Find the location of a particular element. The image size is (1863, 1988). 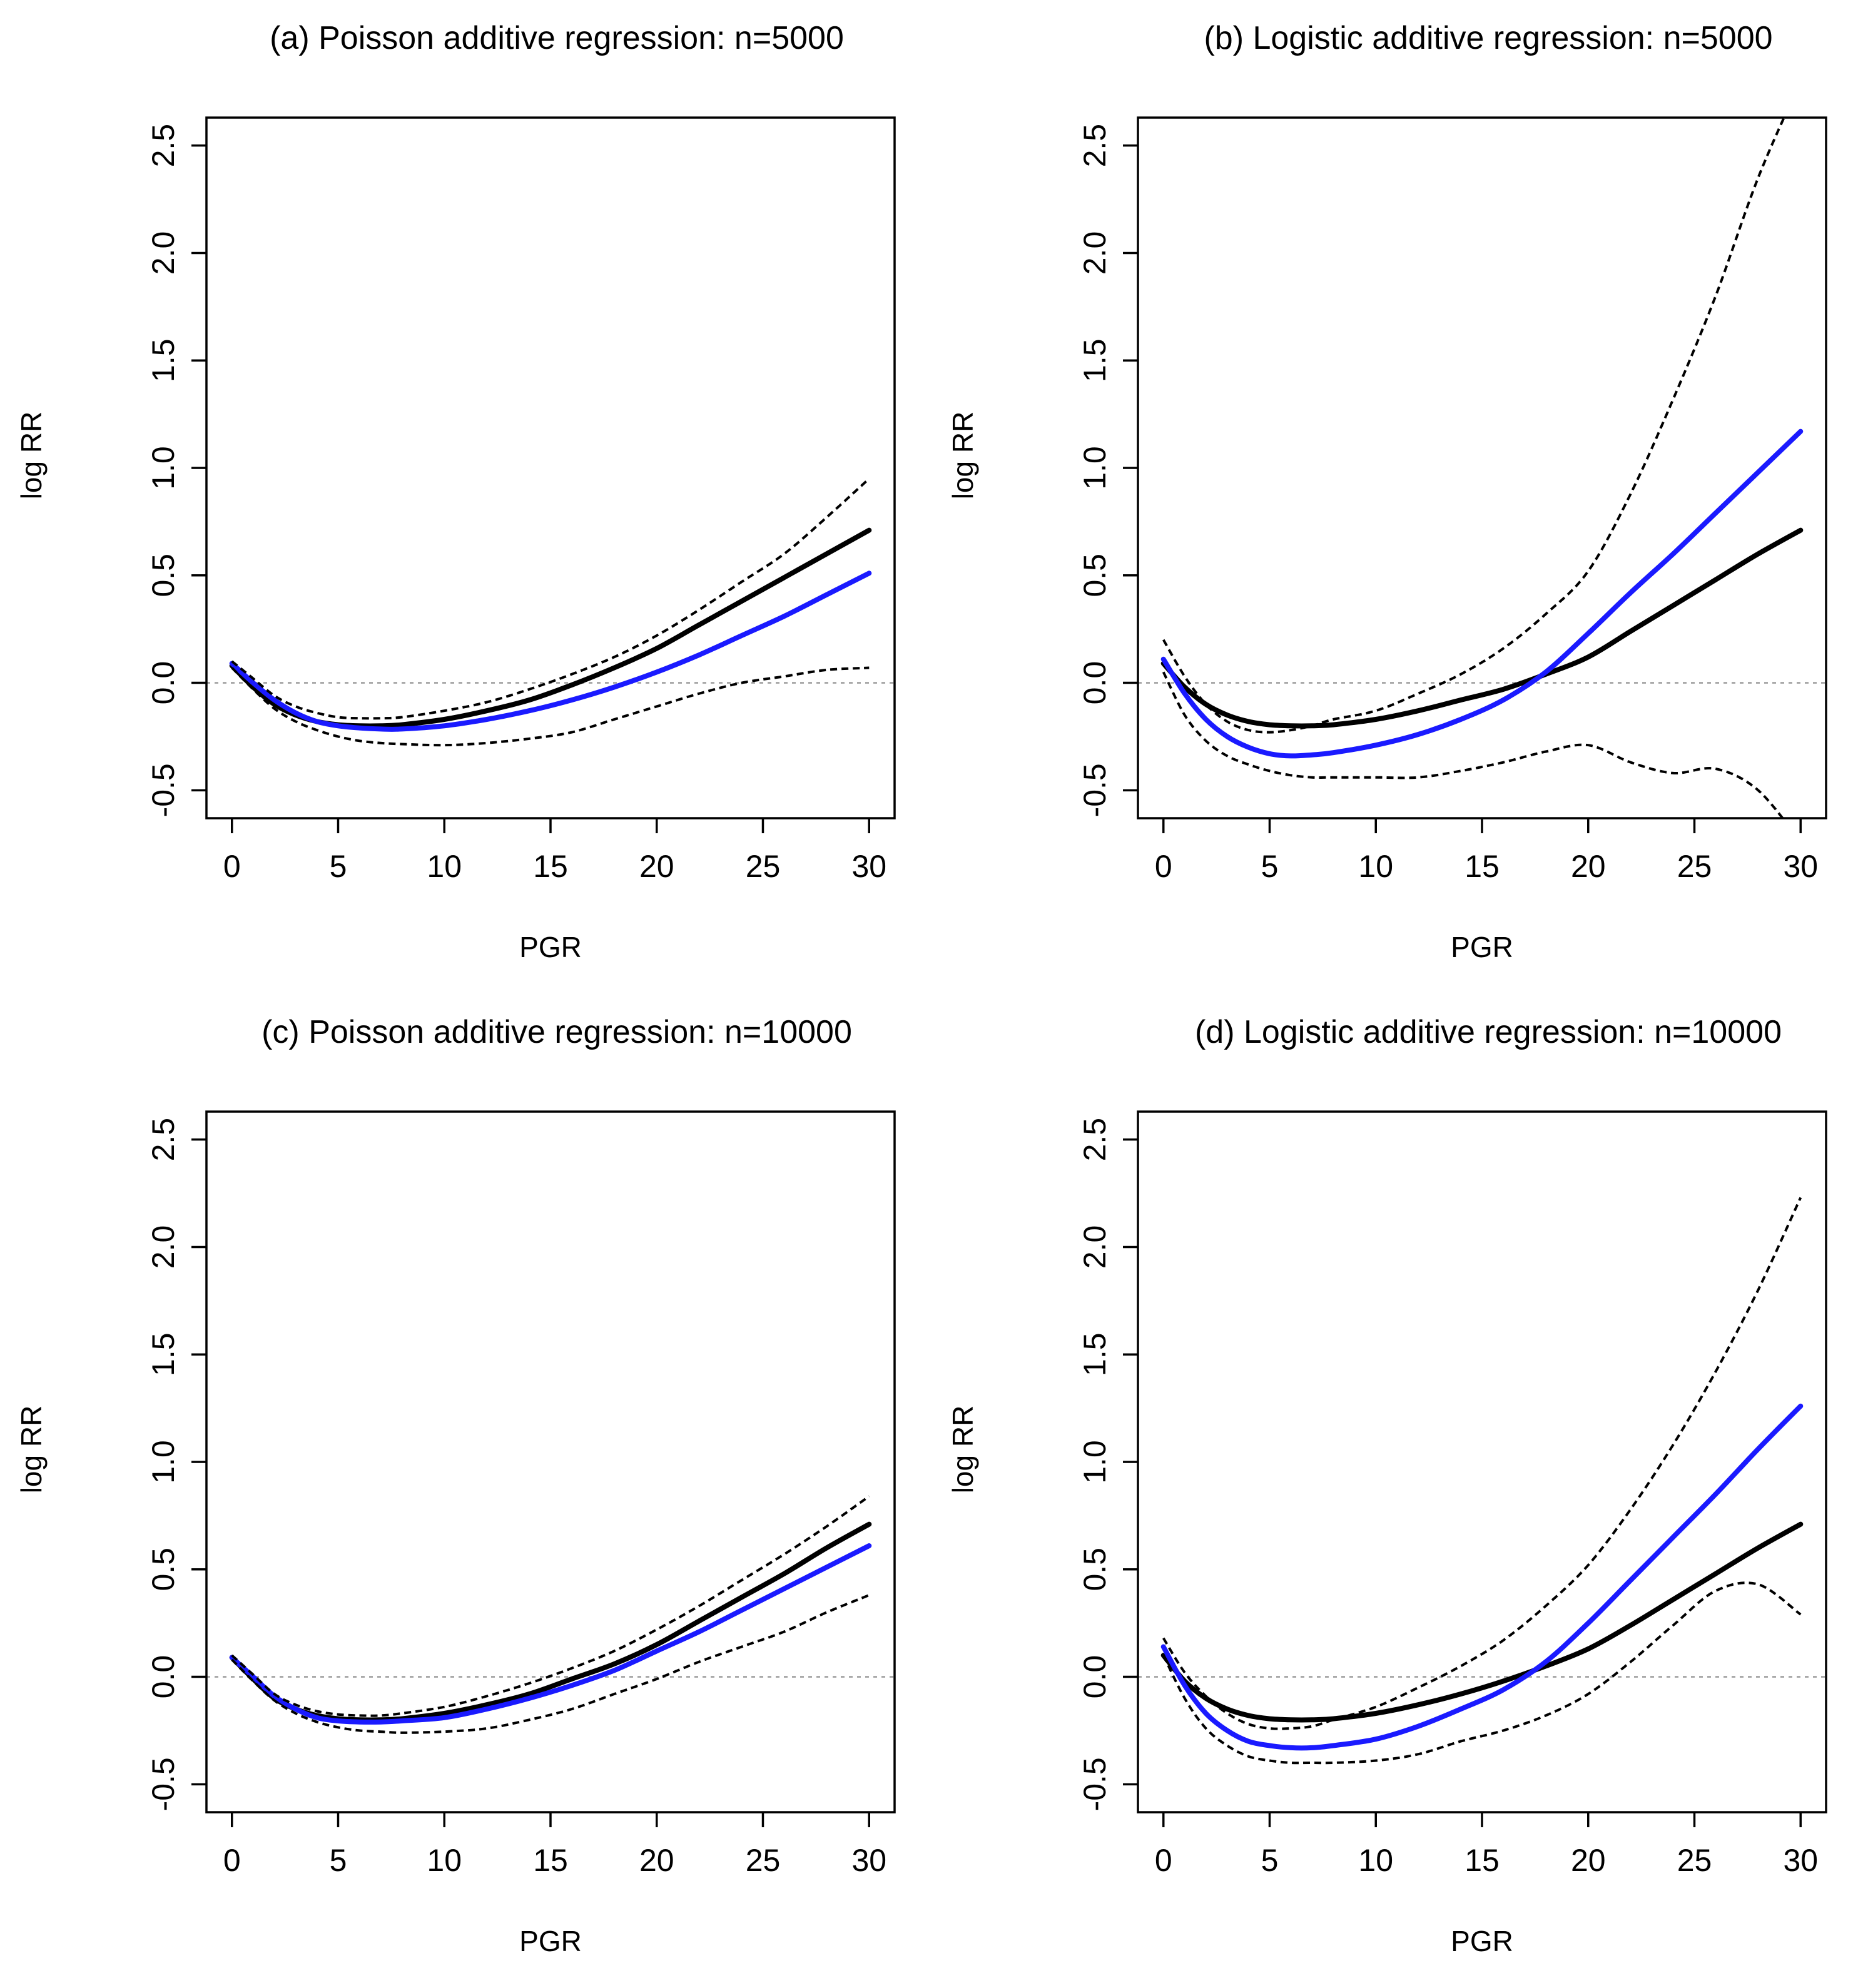

panel-a-series-upper is located at coordinates (550, 598).